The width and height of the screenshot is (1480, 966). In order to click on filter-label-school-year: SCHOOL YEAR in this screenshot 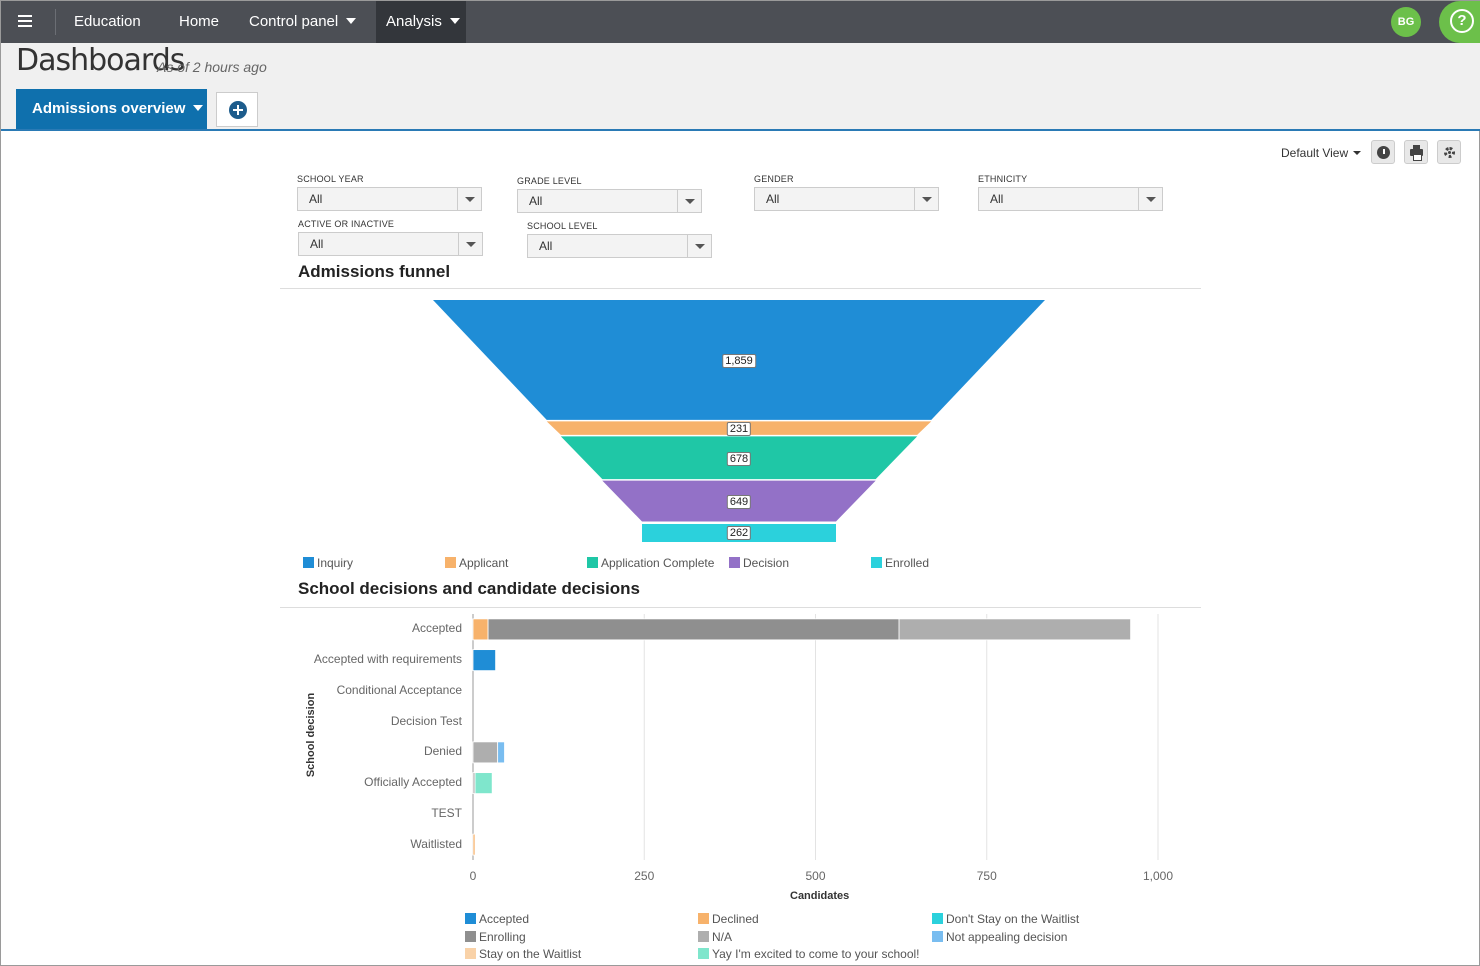, I will do `click(330, 179)`.